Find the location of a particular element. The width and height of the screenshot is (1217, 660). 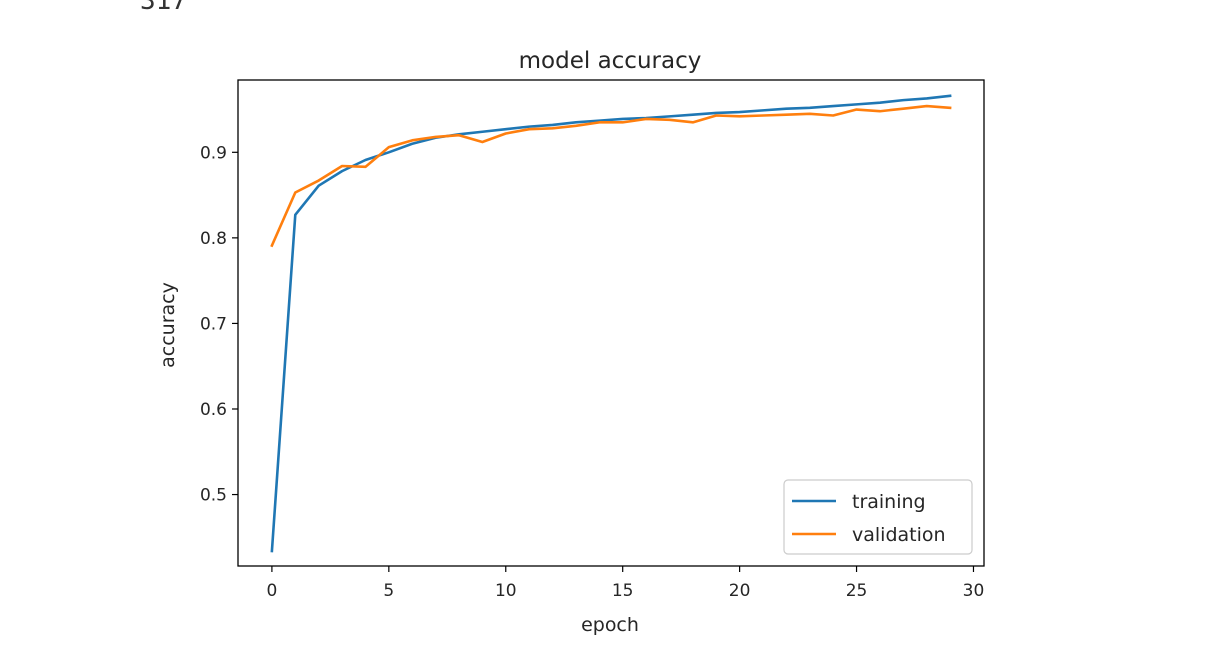

x-tick-label: 20 is located at coordinates (740, 591).